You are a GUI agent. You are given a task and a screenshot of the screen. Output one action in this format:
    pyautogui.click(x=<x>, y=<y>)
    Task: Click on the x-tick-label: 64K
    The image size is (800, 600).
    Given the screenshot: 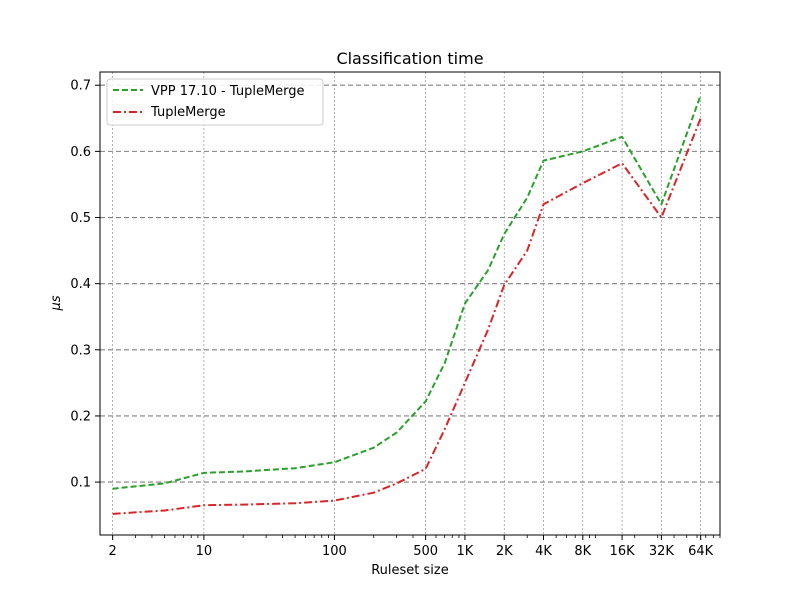 What is the action you would take?
    pyautogui.click(x=701, y=551)
    